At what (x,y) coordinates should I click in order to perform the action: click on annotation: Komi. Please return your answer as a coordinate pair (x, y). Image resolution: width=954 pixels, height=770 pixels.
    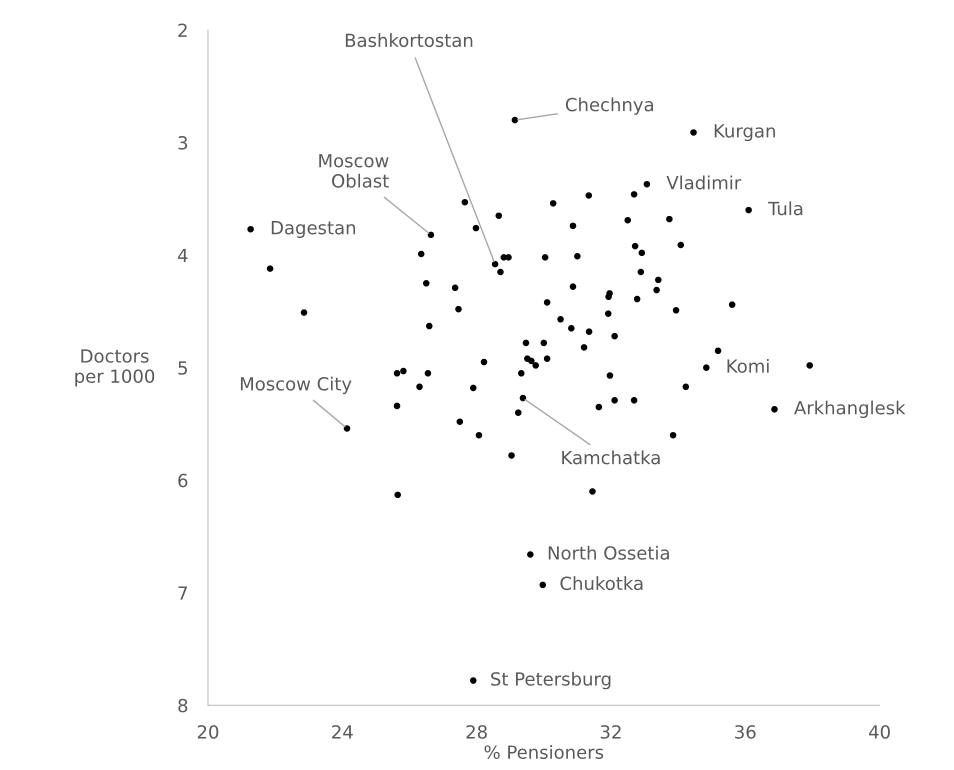
    Looking at the image, I should click on (748, 365).